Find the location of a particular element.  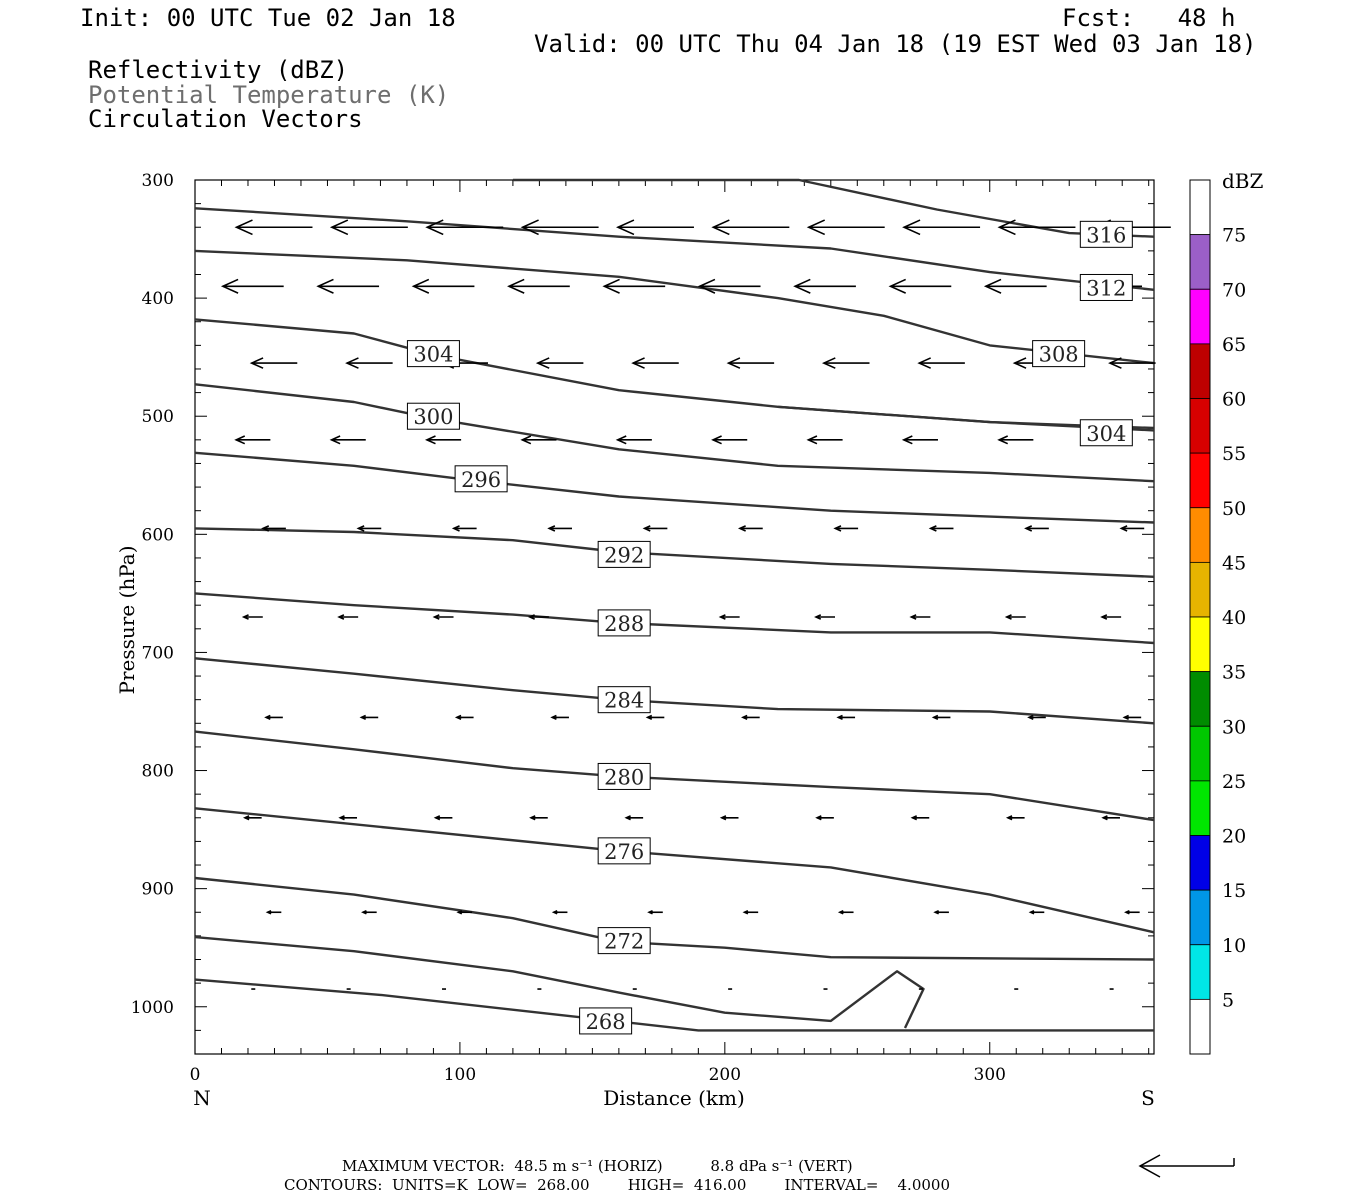

contour-label-316: 316 is located at coordinates (1106, 235).